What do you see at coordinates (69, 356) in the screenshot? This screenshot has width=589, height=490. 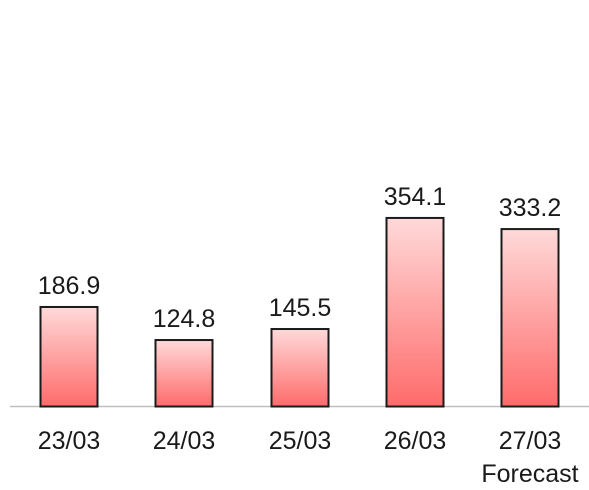 I see `bar-23/03` at bounding box center [69, 356].